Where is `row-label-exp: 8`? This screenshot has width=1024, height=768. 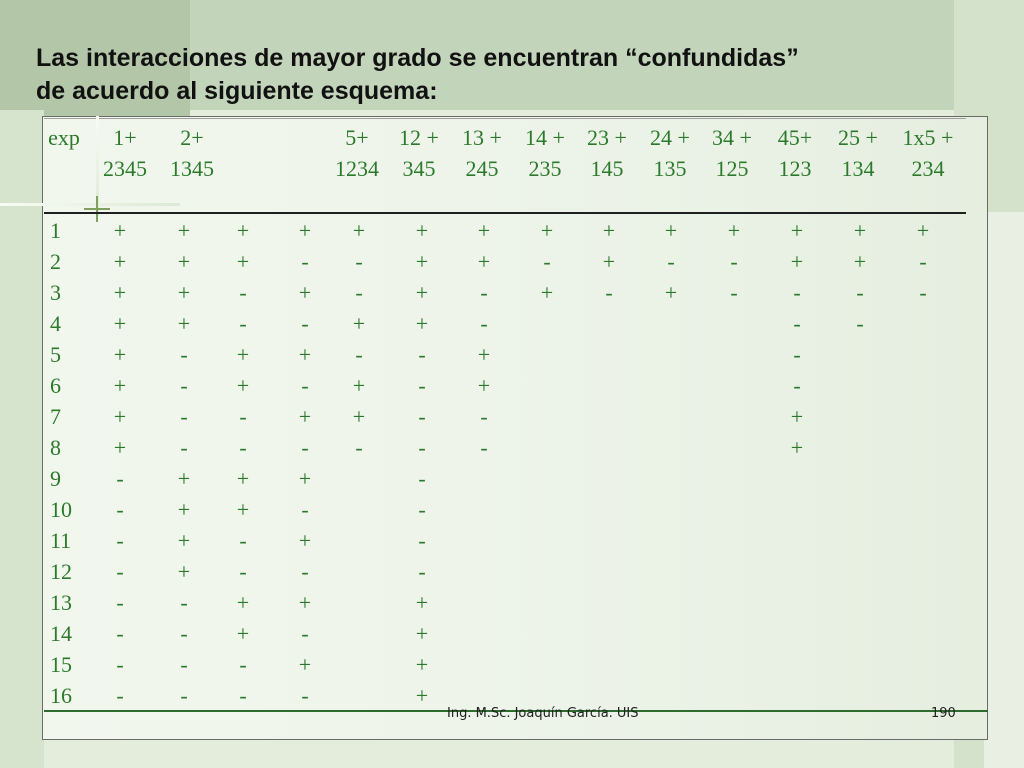
row-label-exp: 8 is located at coordinates (55, 447).